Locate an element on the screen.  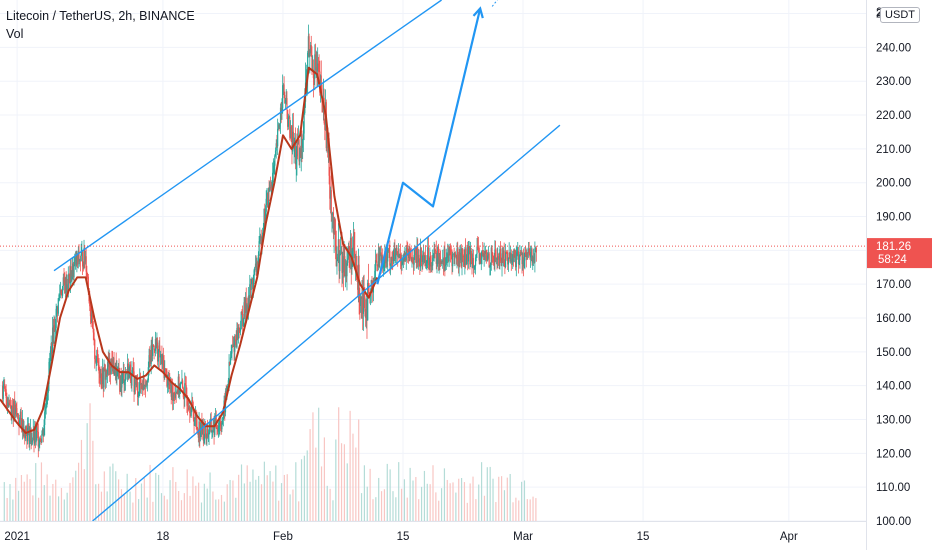
currency-badge: USDT is located at coordinates (900, 15).